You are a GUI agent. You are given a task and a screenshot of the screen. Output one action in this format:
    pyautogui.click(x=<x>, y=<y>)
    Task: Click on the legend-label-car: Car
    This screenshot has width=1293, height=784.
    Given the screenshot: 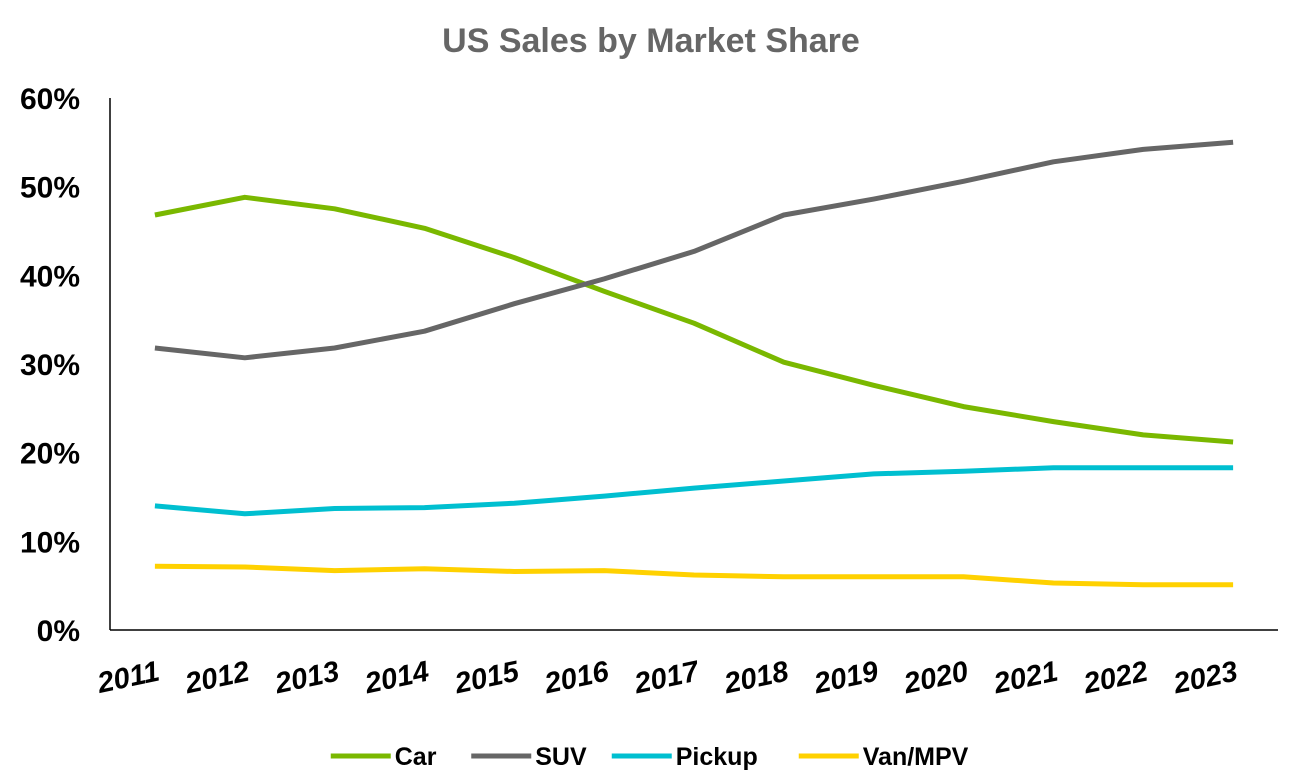 What is the action you would take?
    pyautogui.click(x=416, y=757)
    